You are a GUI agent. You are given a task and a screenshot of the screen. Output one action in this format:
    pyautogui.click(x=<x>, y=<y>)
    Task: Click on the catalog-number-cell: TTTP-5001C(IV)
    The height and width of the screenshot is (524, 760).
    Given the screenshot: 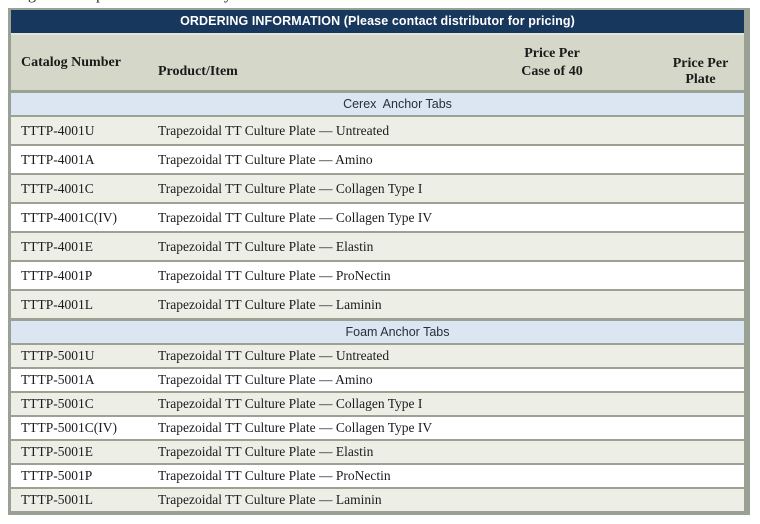 What is the action you would take?
    pyautogui.click(x=69, y=427)
    